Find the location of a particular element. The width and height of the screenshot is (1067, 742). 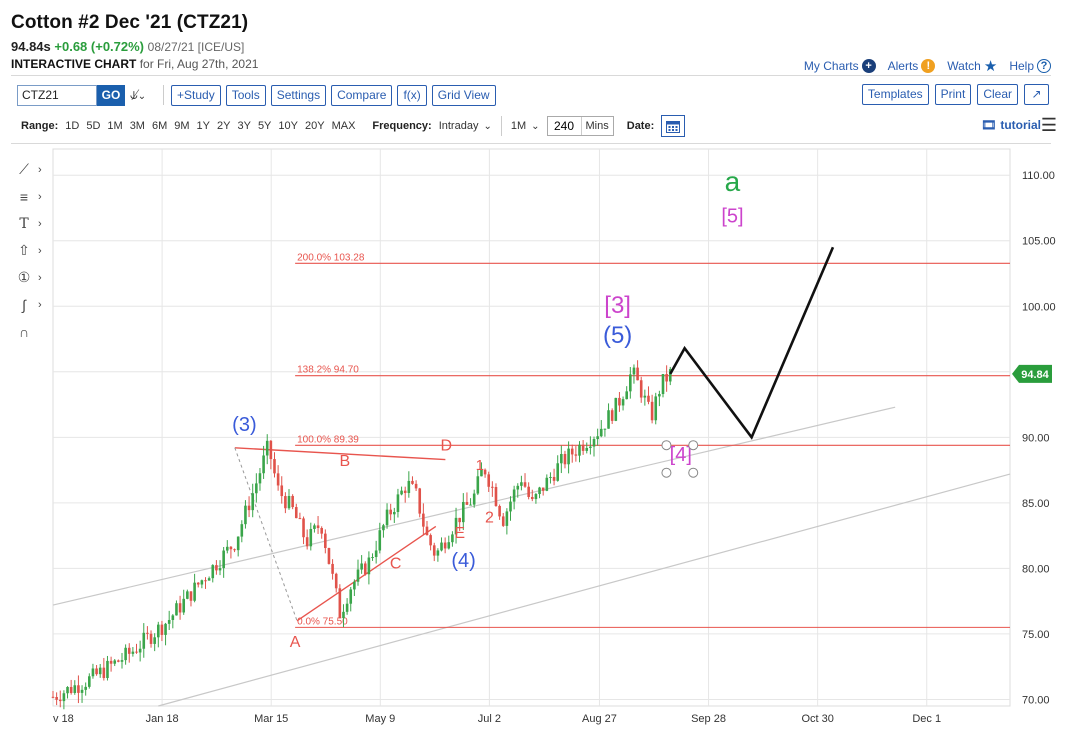

magnet-tool: ∩ is located at coordinates (28, 331).